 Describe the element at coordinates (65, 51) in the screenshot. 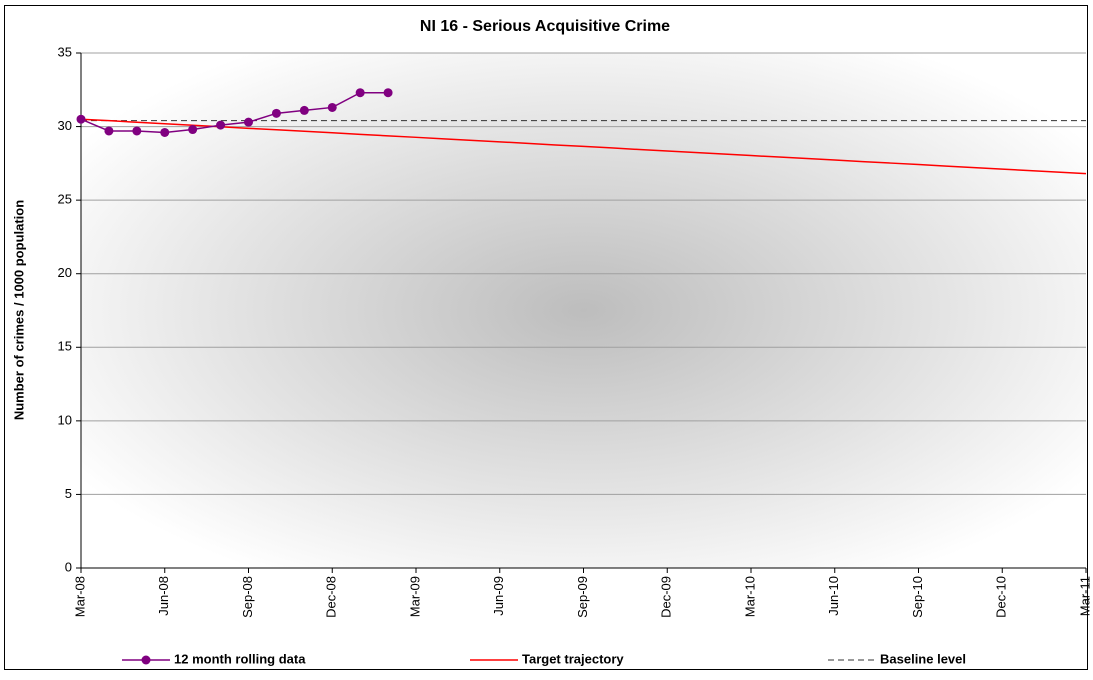

I see `y-tick-label: 35` at that location.